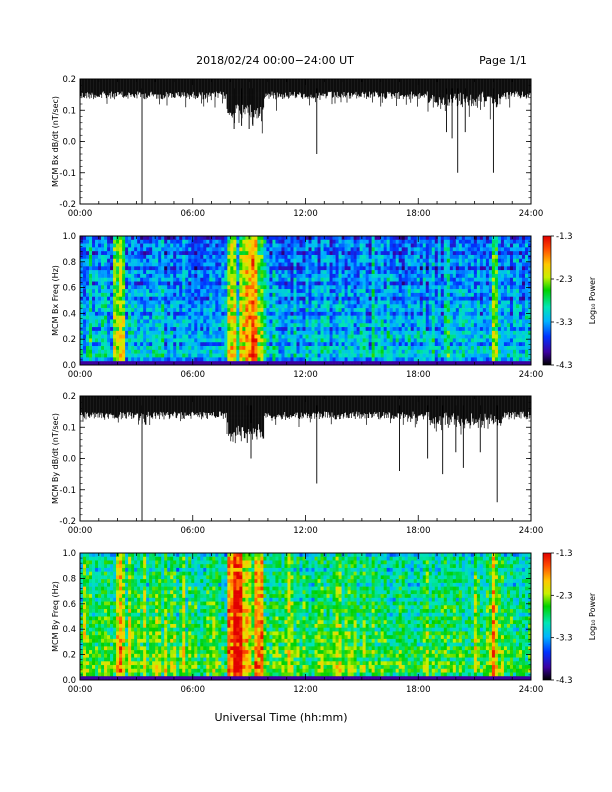  I want to click on y-tick-label: -0.1, so click(67, 174).